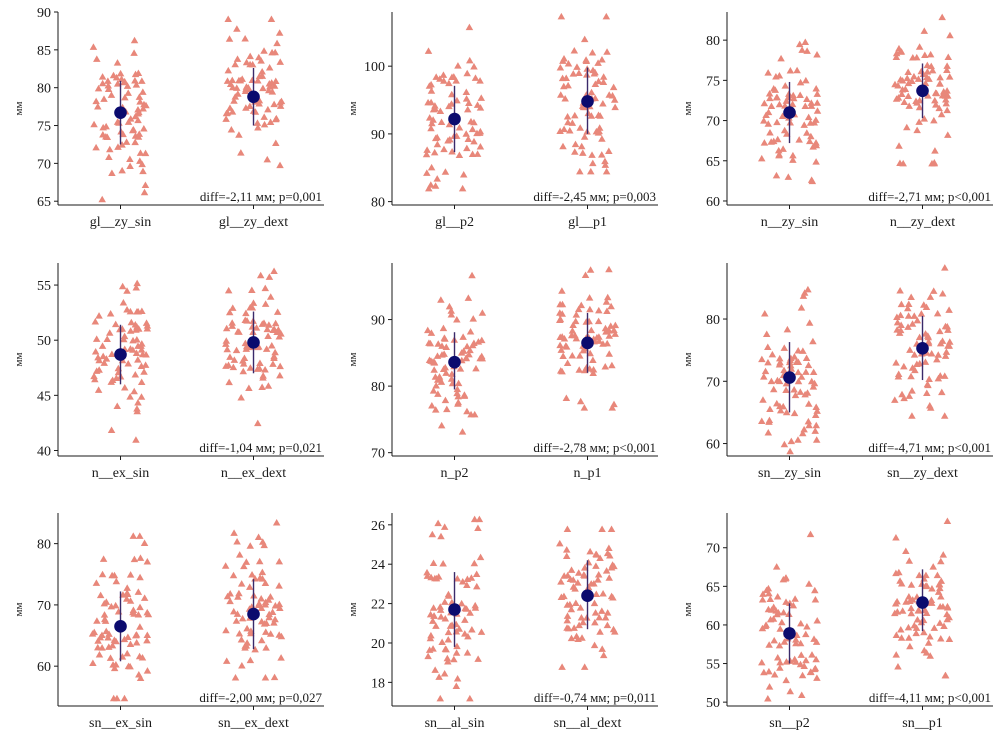  Describe the element at coordinates (713, 81) in the screenshot. I see `y-tick-label: 75` at that location.